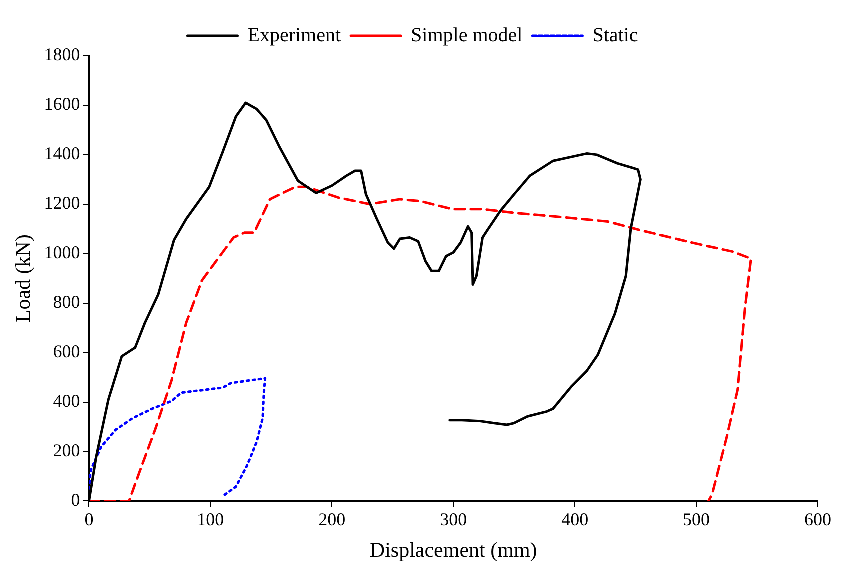 The image size is (849, 577). I want to click on y-tick-label: 800, so click(66, 302).